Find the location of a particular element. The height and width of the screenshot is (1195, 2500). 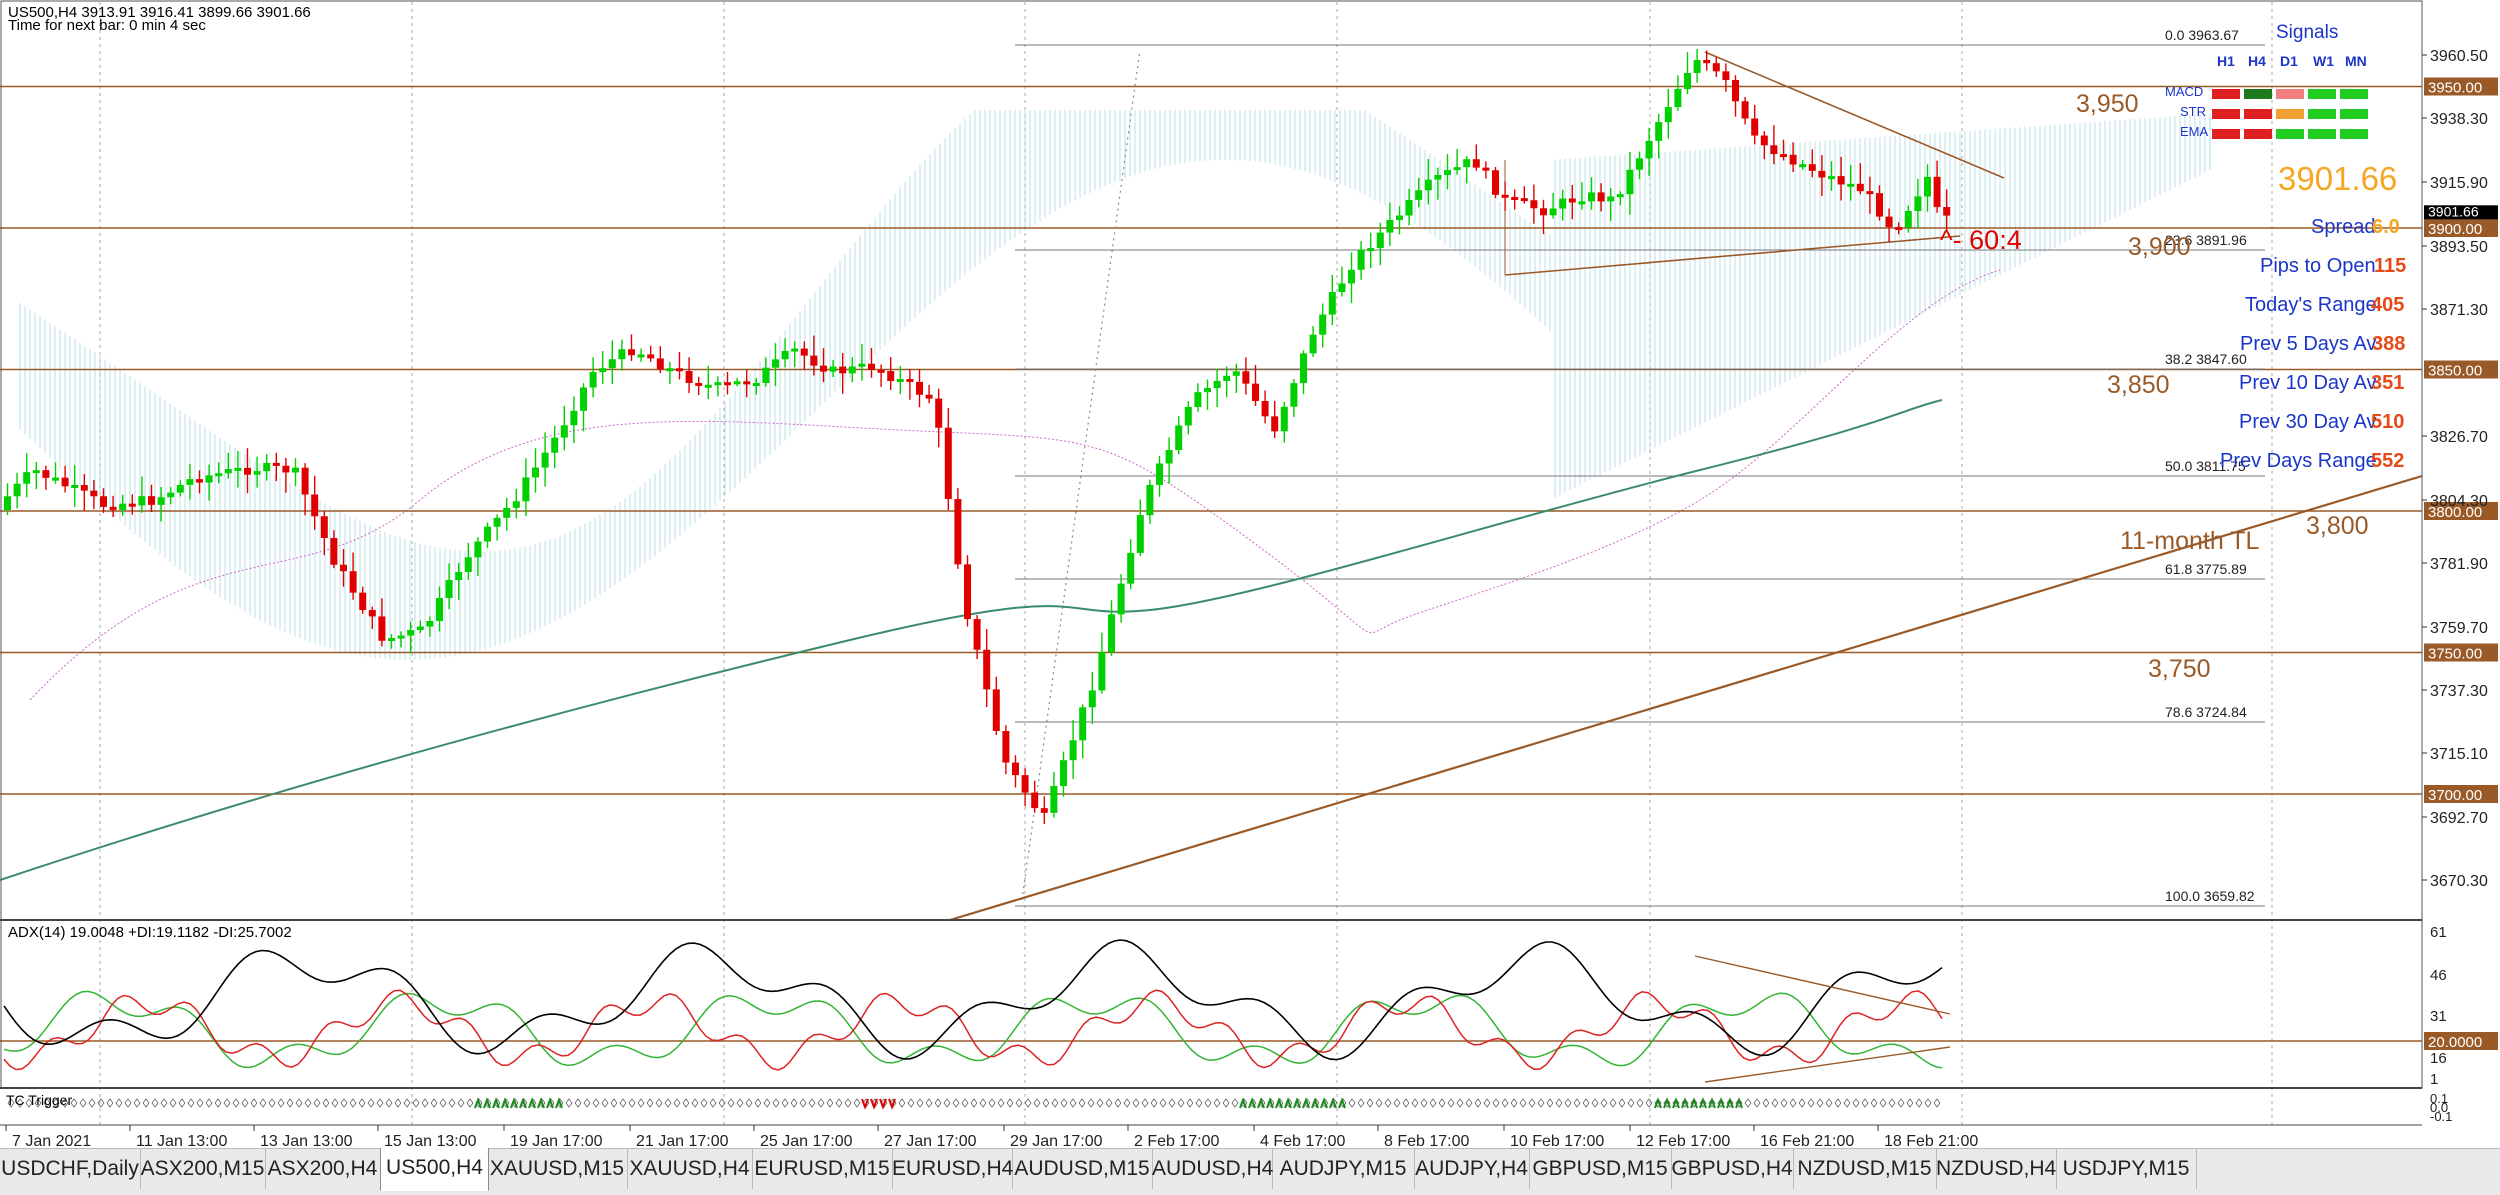

candle-countdown: ^- 60:4 is located at coordinates (1981, 240).